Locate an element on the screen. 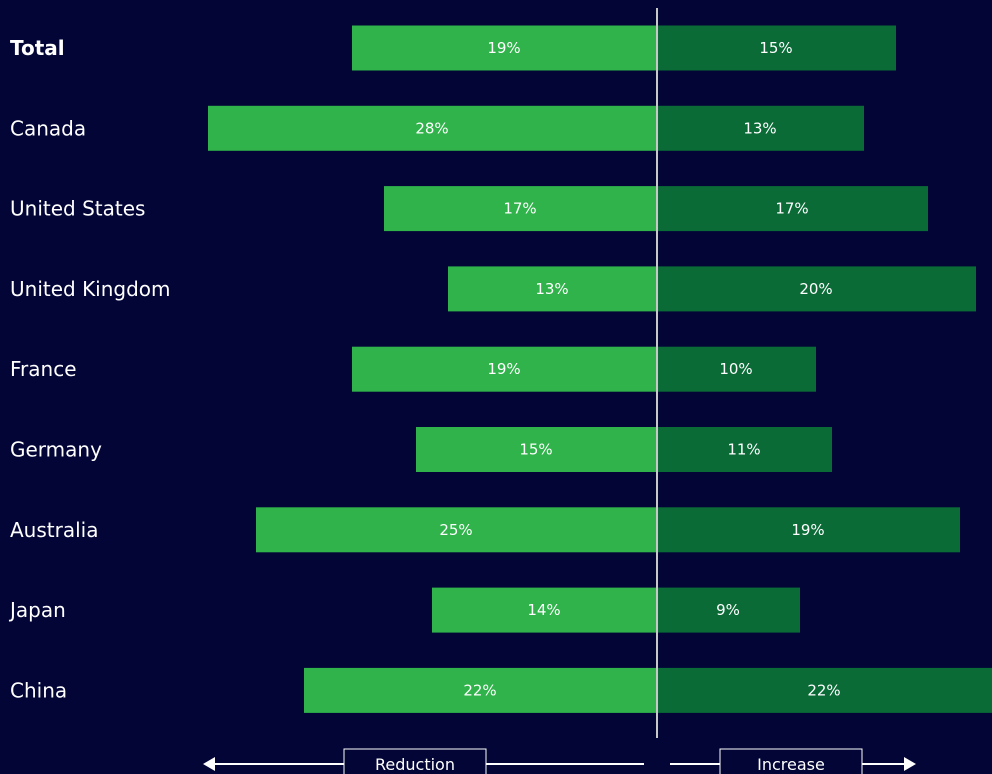 The image size is (992, 774). category-label-japan: Japan is located at coordinates (37, 610).